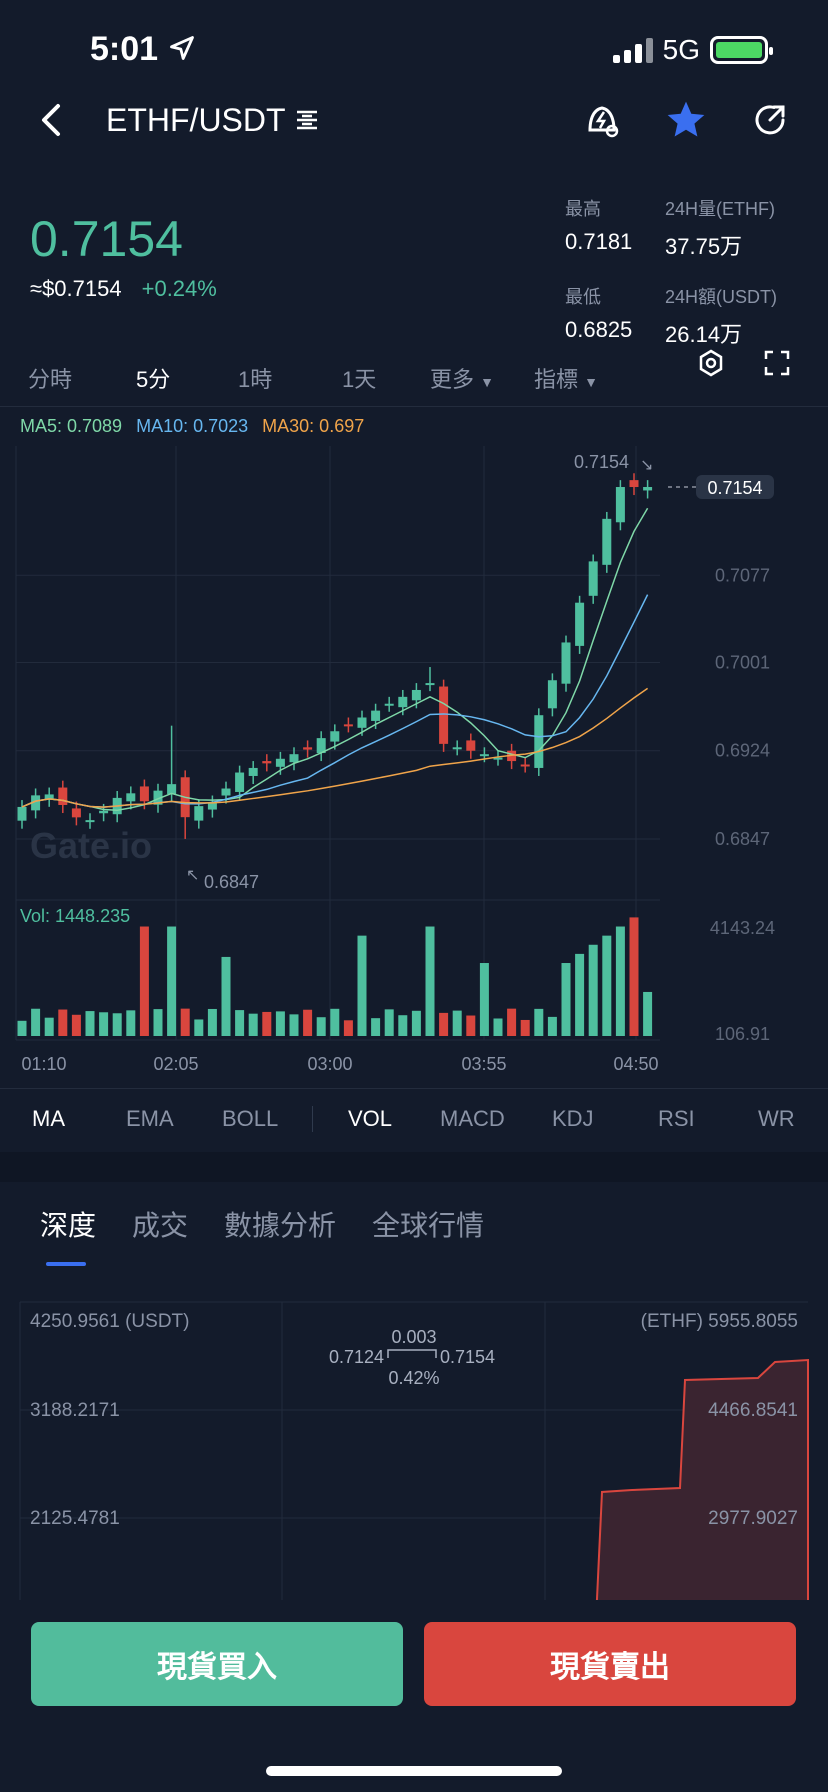 The image size is (828, 1792). I want to click on timeframe-bar: 分時 5分 1時 1天 更多 ▼ 指標 ▼, so click(414, 376).